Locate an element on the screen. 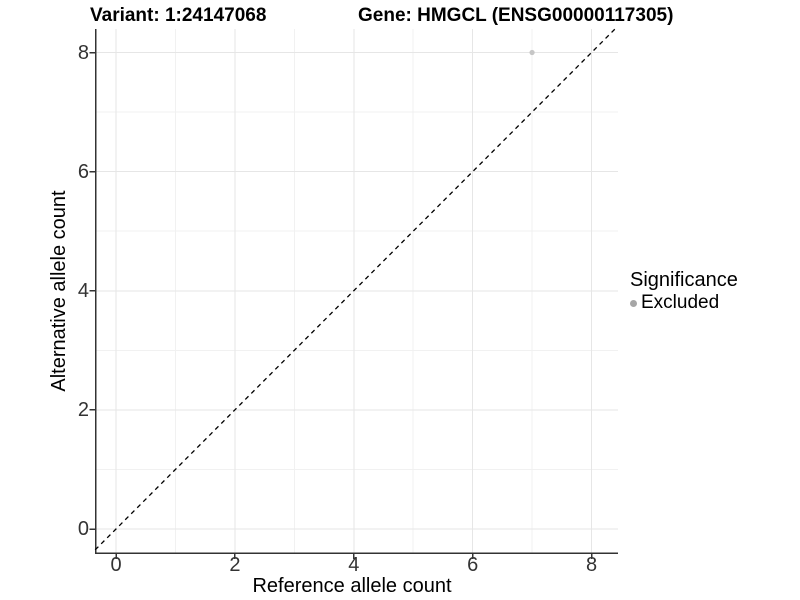  y-tick-label: 2 is located at coordinates (83, 409).